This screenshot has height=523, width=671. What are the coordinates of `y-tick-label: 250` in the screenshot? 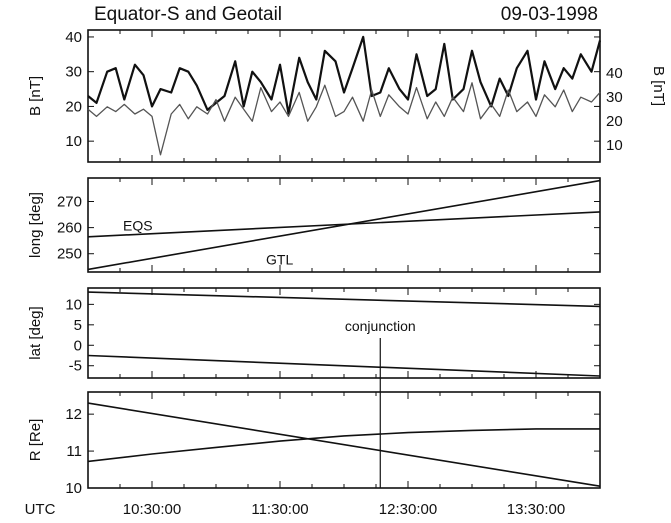 It's located at (69, 254).